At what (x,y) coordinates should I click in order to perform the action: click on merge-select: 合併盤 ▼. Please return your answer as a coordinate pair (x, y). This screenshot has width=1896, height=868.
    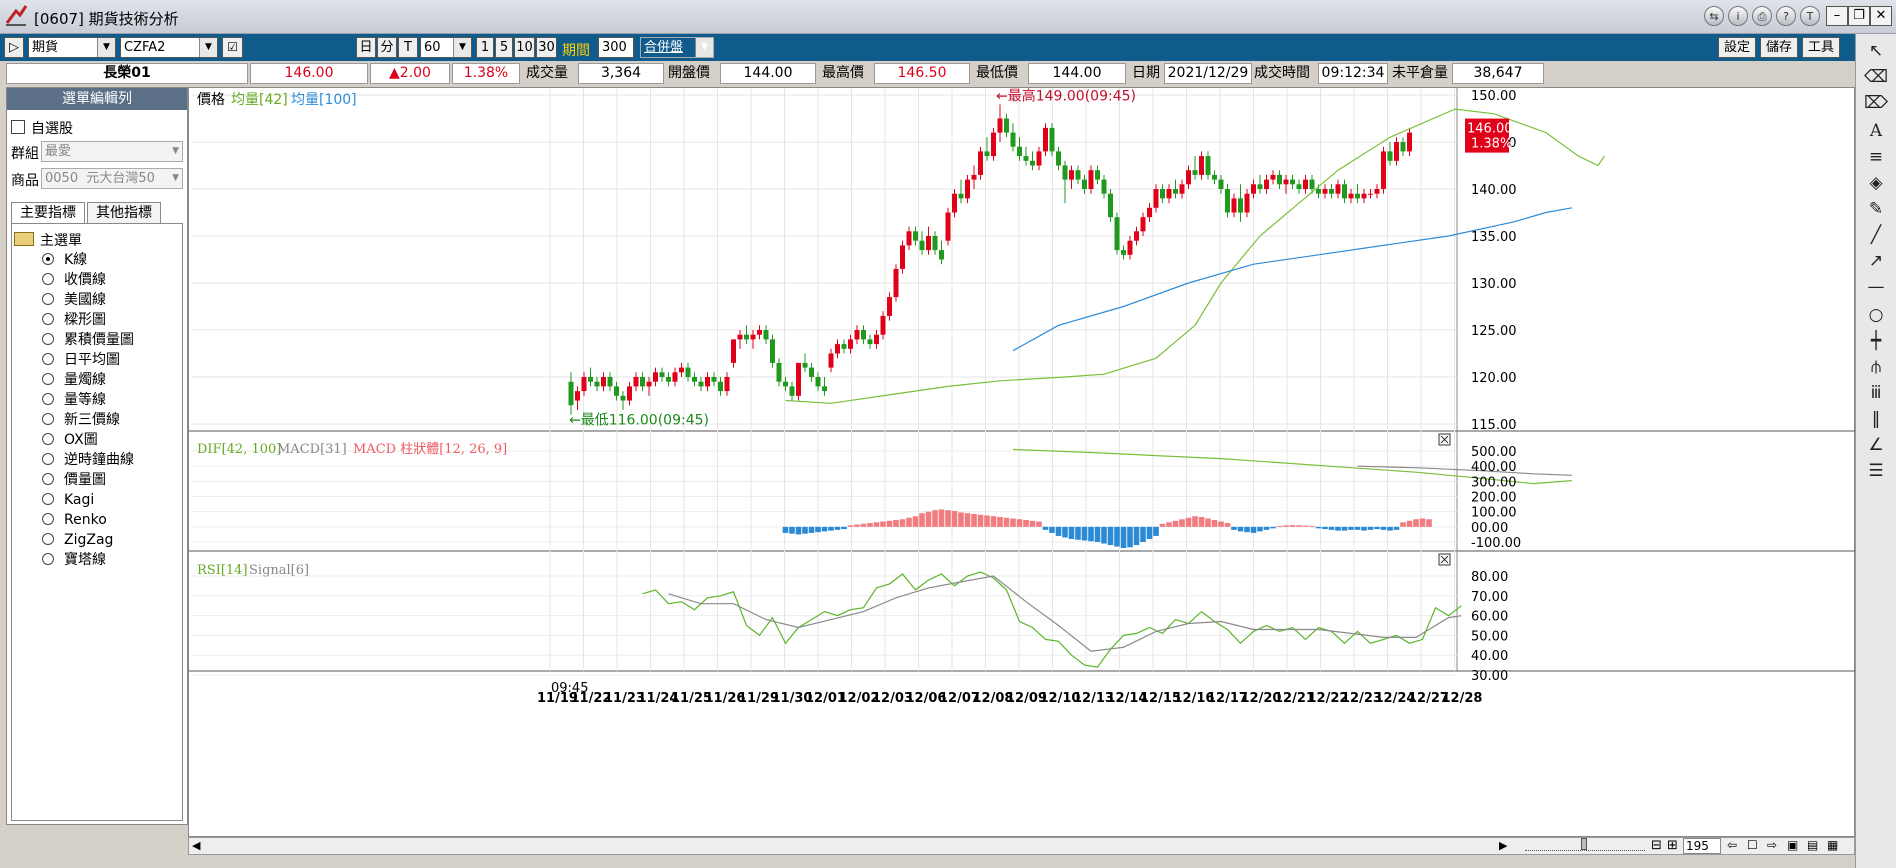
    Looking at the image, I should click on (677, 47).